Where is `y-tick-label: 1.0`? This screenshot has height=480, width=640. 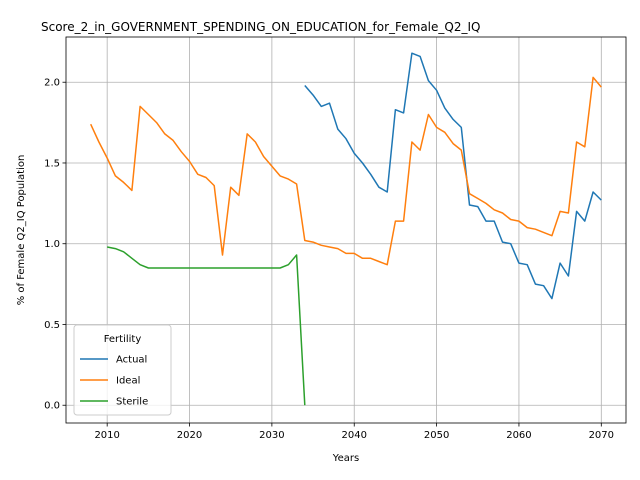
y-tick-label: 1.0 is located at coordinates (52, 244).